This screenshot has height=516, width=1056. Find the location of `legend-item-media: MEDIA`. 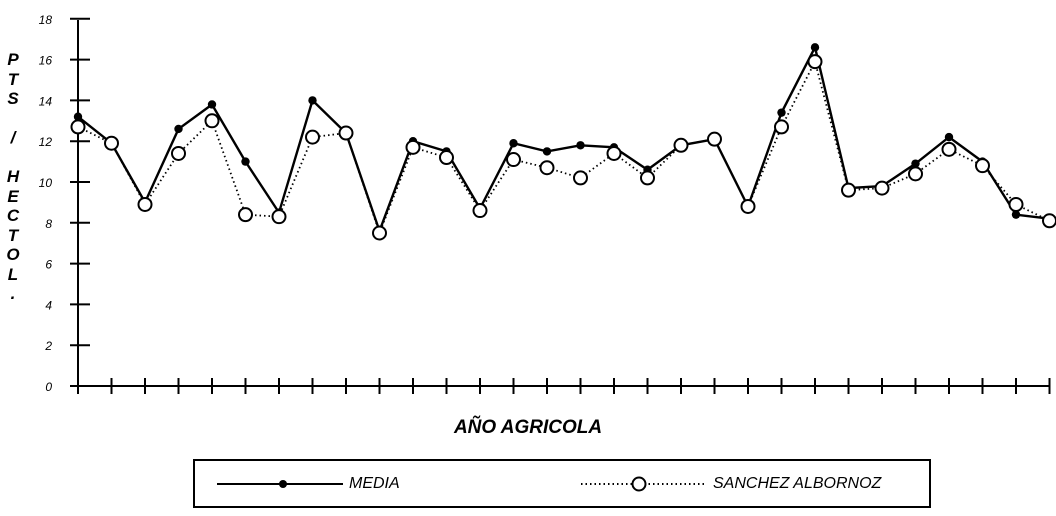

legend-item-media: MEDIA is located at coordinates (307, 483).